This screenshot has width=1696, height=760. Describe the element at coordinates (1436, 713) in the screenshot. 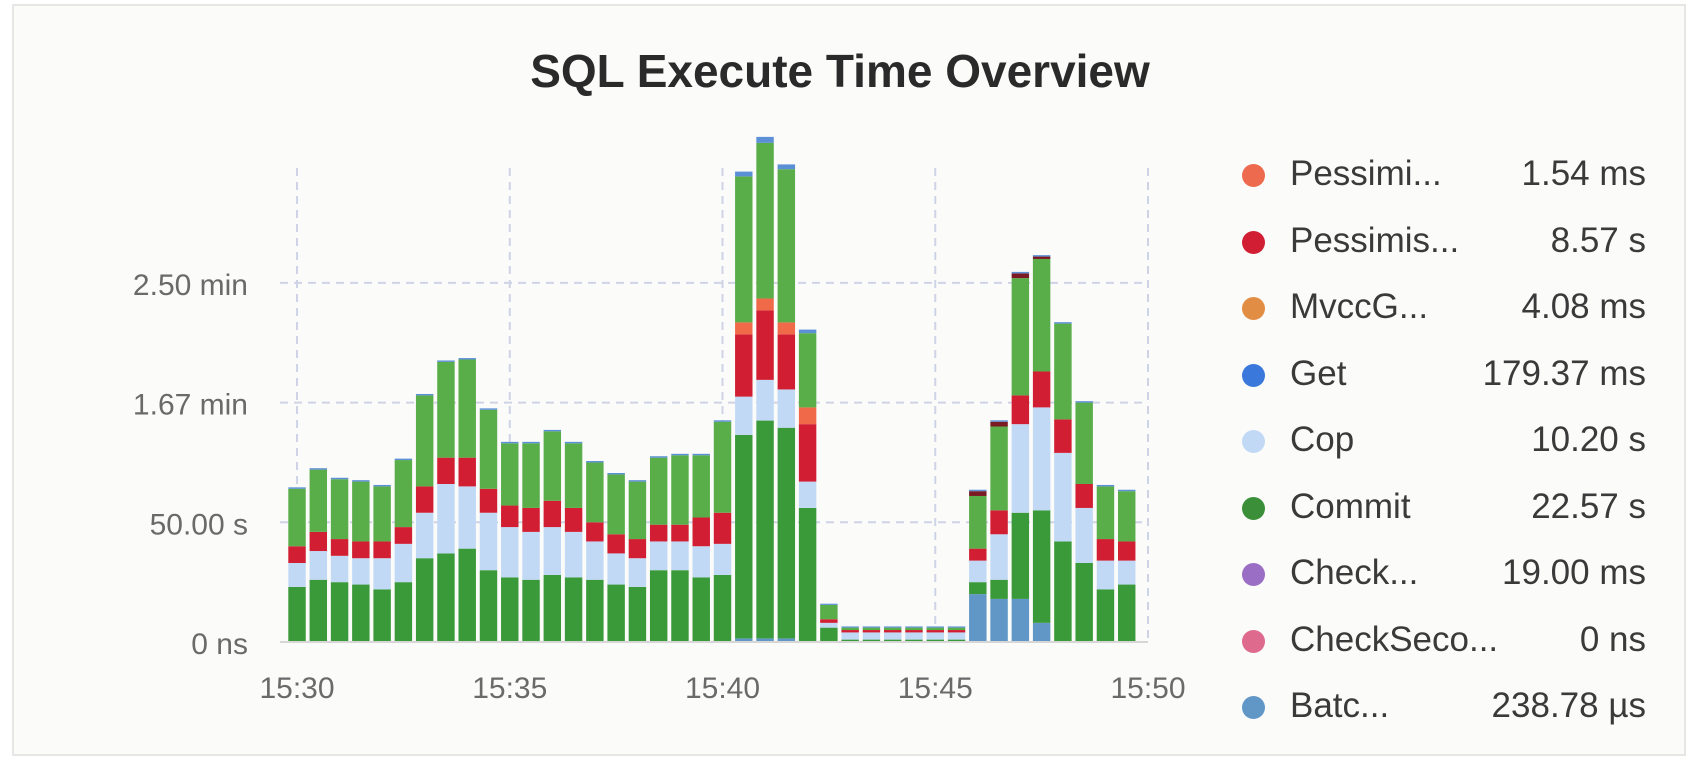

I see `legend-item: Batc... 238.78 µs` at that location.